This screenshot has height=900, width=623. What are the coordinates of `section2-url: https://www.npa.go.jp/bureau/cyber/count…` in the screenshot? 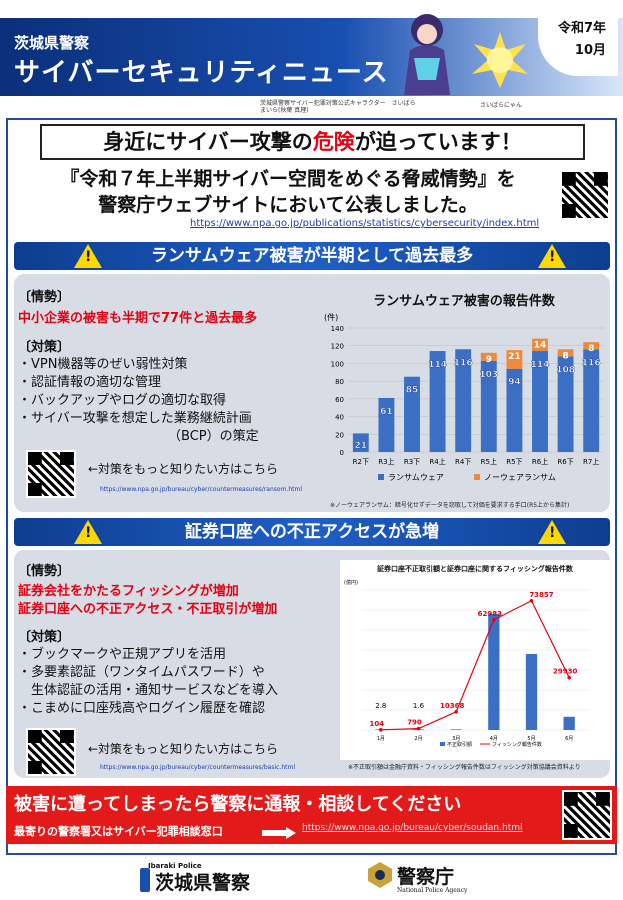 It's located at (197, 767).